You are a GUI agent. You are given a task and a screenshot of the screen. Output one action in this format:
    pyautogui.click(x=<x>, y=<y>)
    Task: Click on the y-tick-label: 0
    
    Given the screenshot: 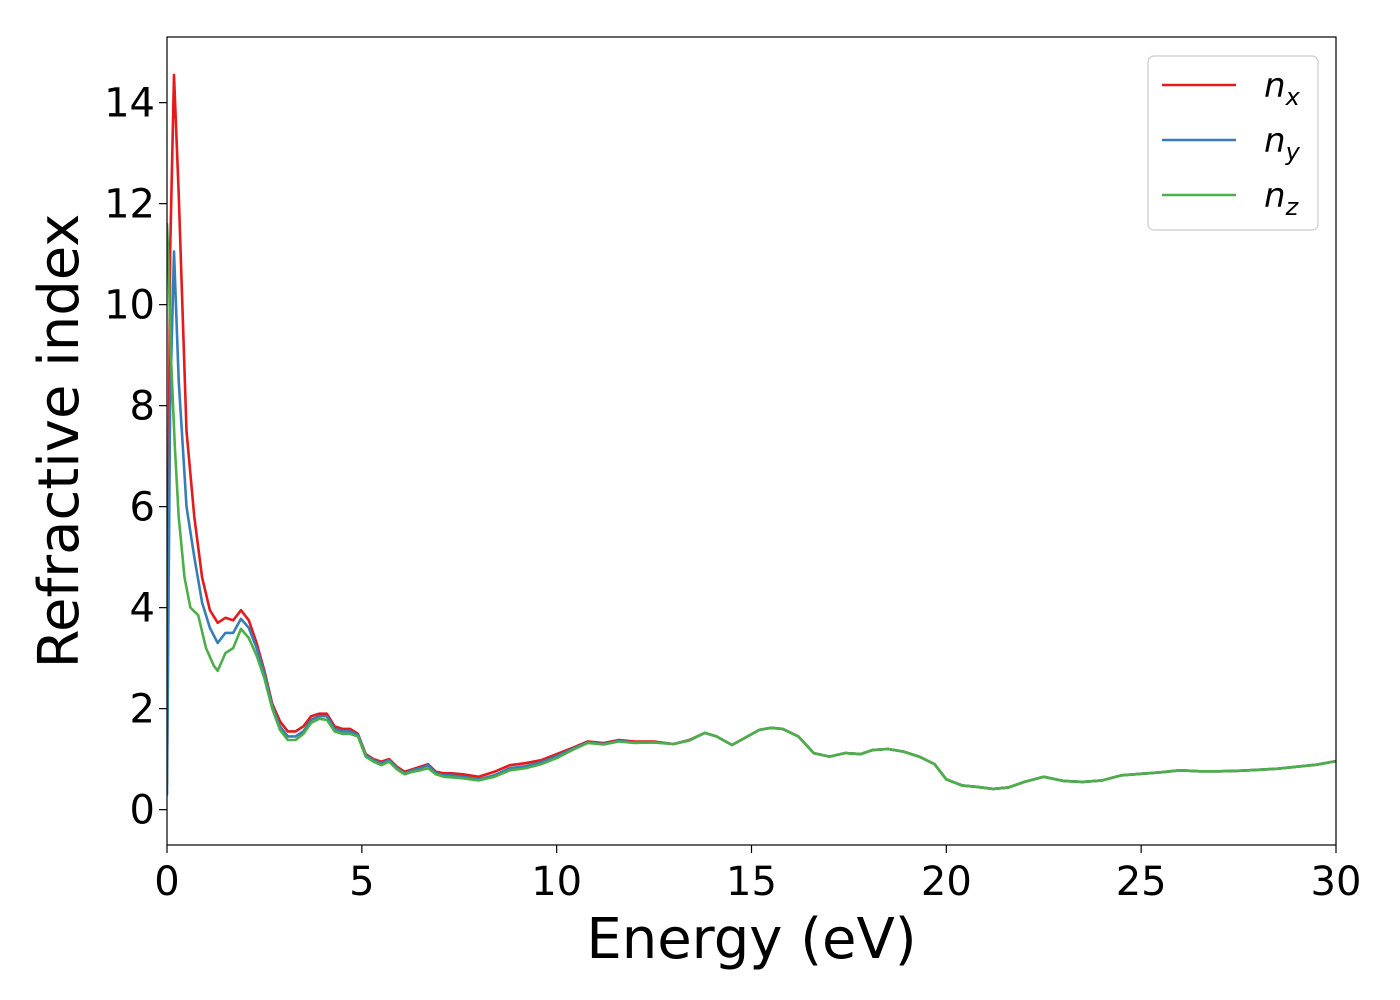 What is the action you would take?
    pyautogui.click(x=142, y=811)
    